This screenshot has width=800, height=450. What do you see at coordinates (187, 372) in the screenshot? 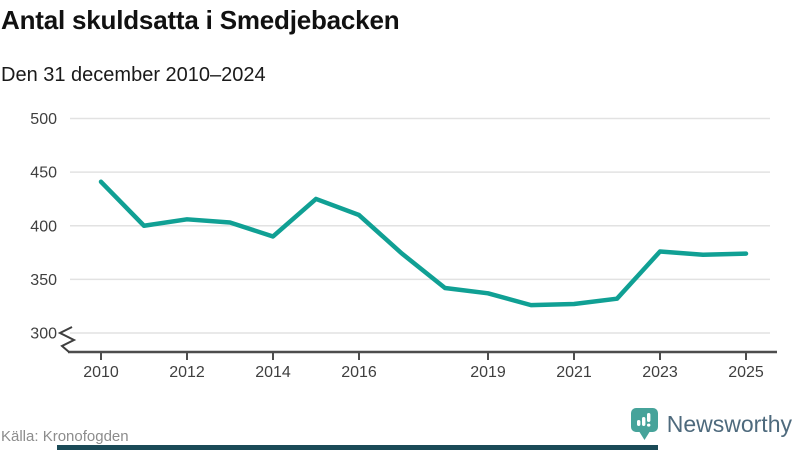
I see `x-tick-label: 2012` at bounding box center [187, 372].